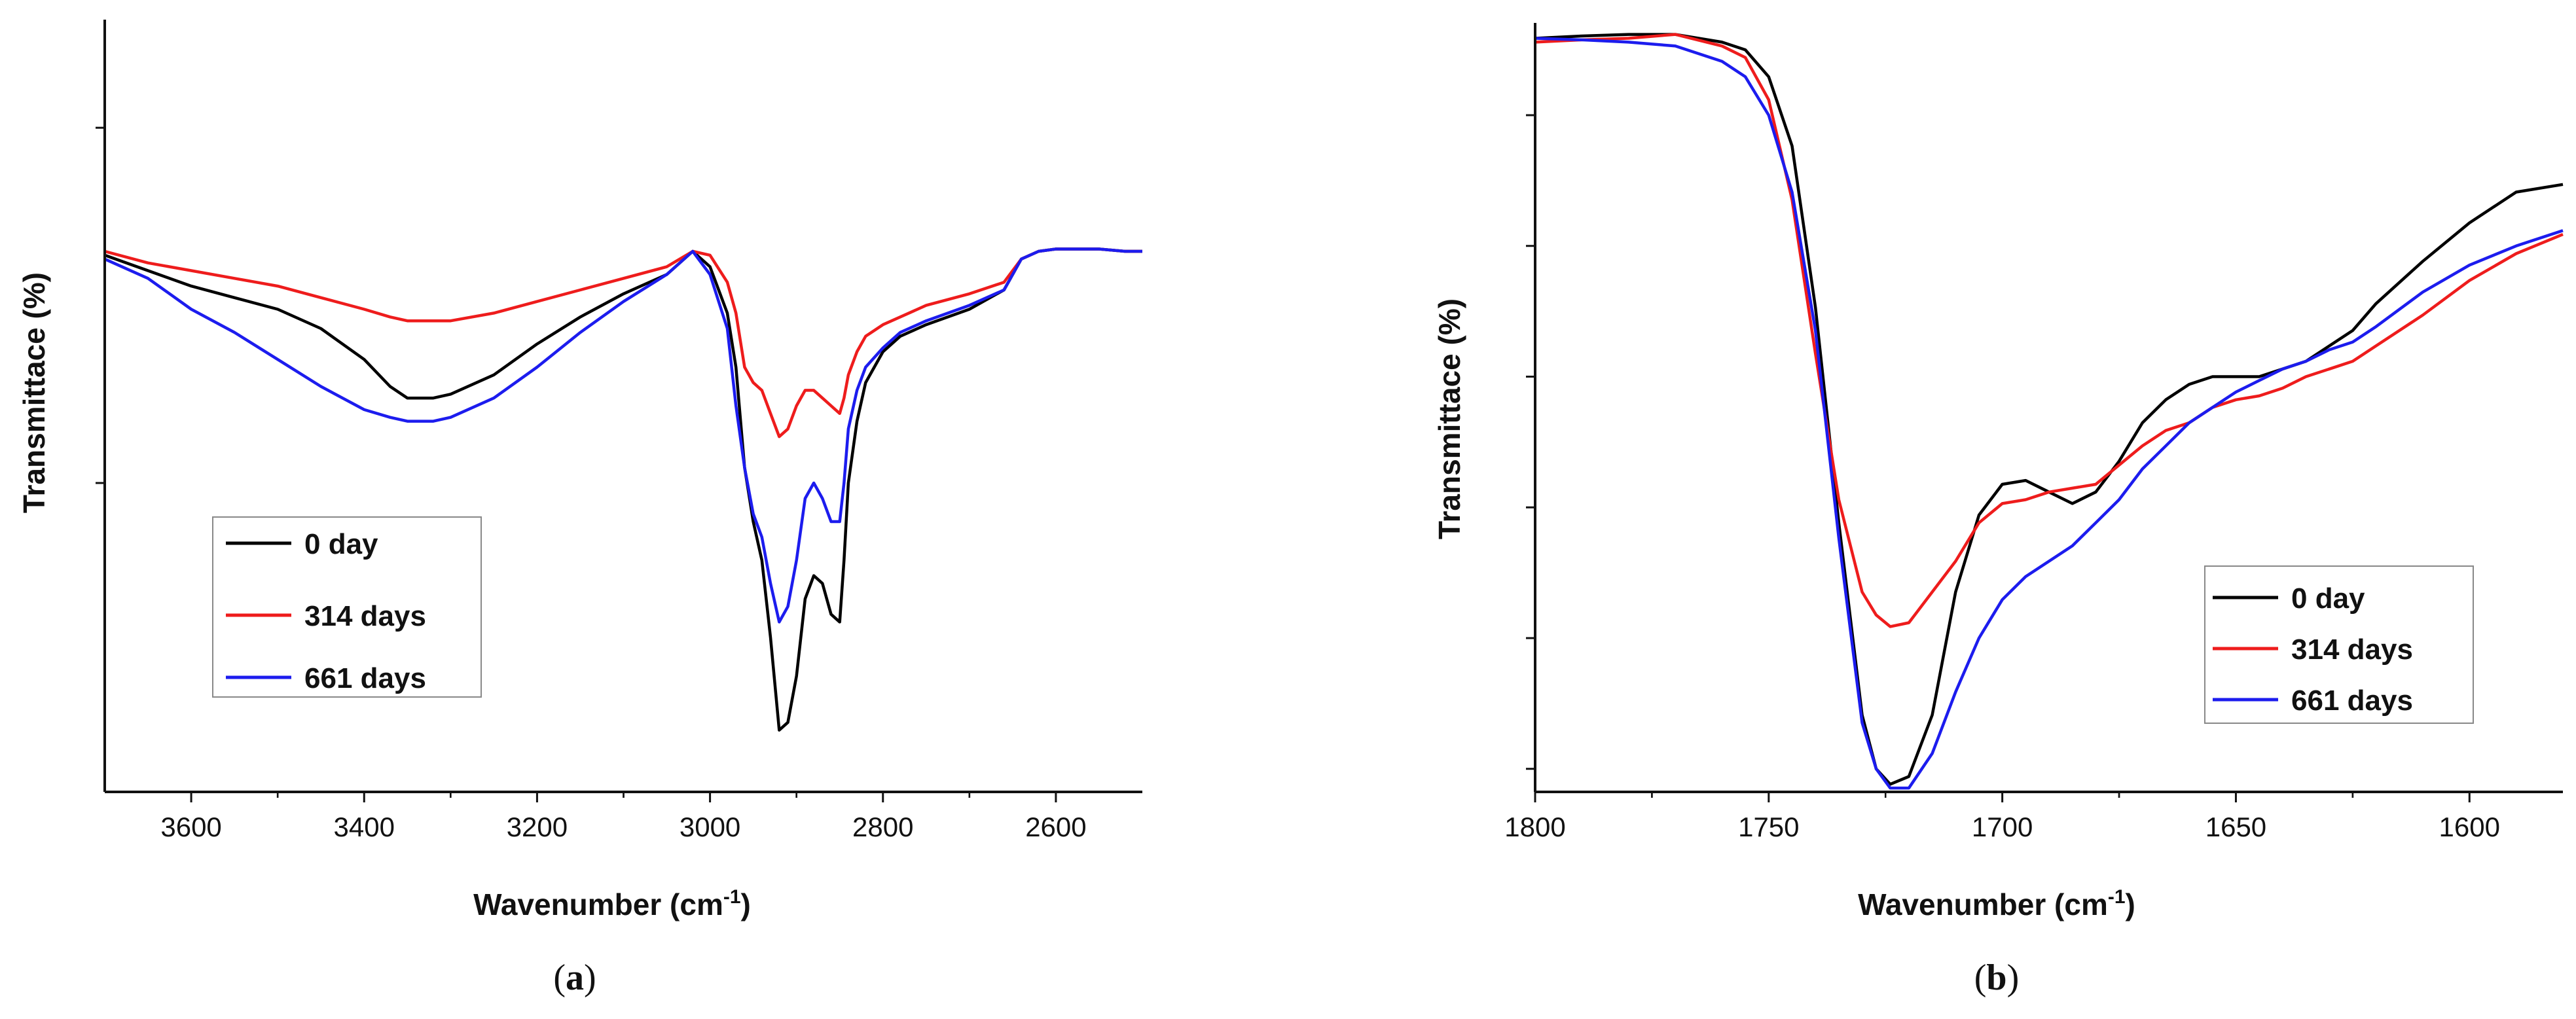 The image size is (2576, 1019). Describe the element at coordinates (2002, 827) in the screenshot. I see `x-tick-label-1700-b: 1700` at that location.